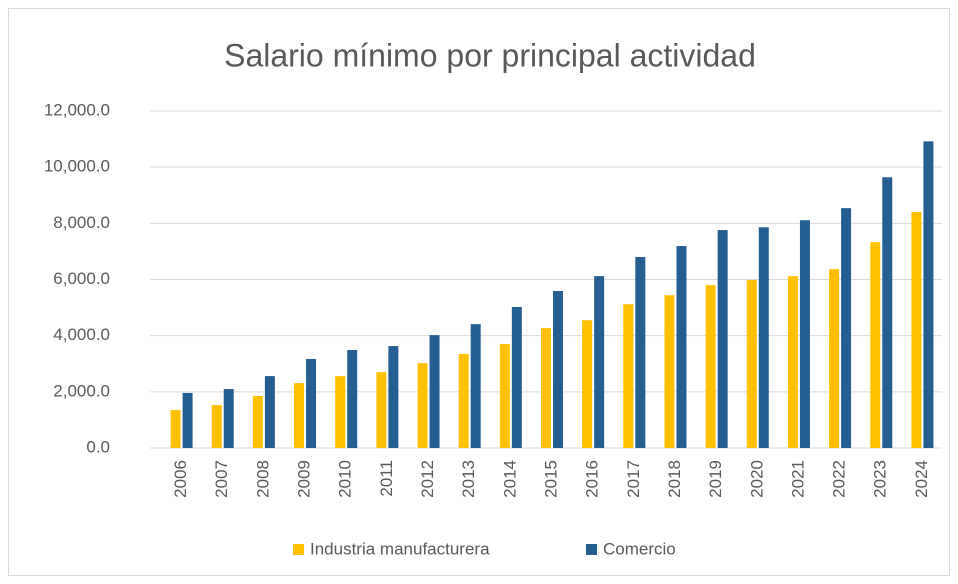  What do you see at coordinates (468, 479) in the screenshot?
I see `x-tick-label: 2013` at bounding box center [468, 479].